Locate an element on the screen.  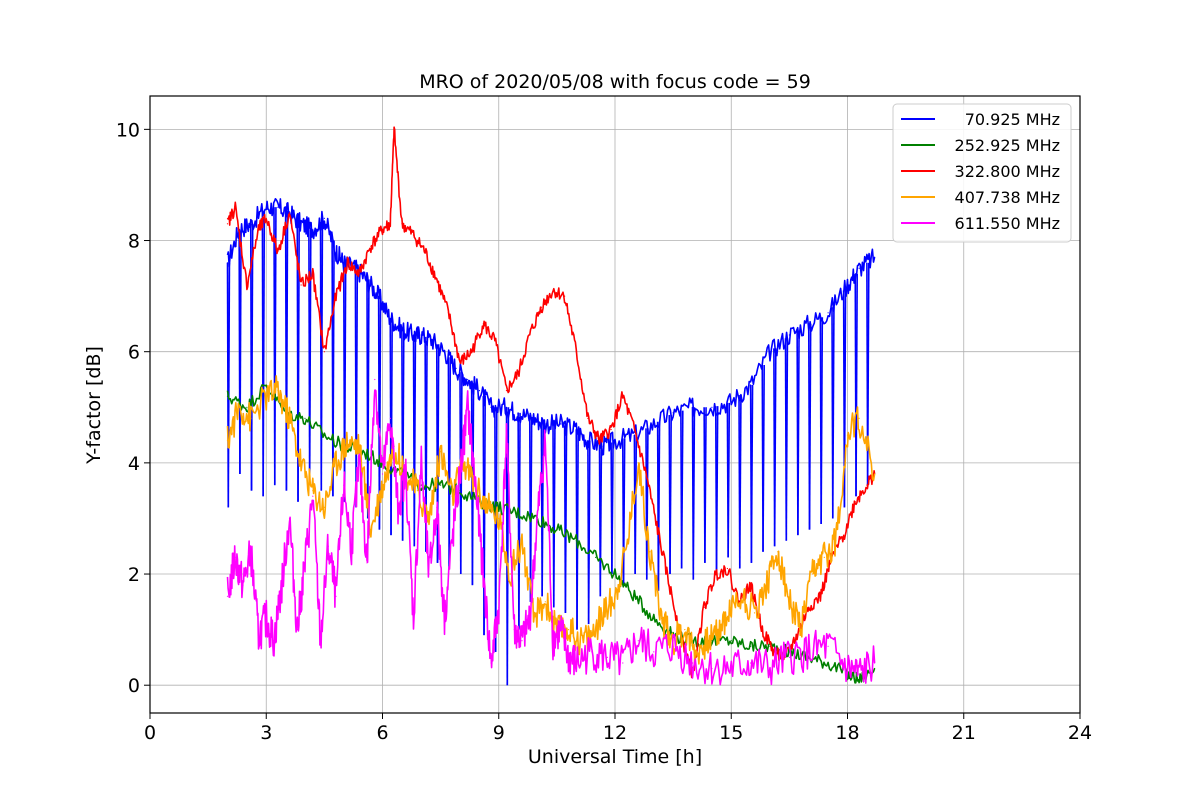
y-tick-label: 2 is located at coordinates (134, 575).